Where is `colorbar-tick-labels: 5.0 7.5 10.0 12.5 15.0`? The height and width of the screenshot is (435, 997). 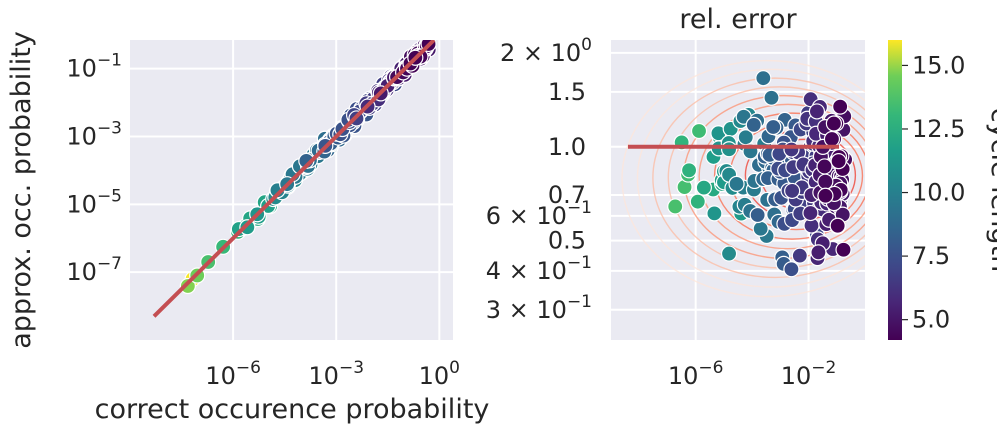 colorbar-tick-labels: 5.0 7.5 10.0 12.5 15.0 is located at coordinates (933, 192).